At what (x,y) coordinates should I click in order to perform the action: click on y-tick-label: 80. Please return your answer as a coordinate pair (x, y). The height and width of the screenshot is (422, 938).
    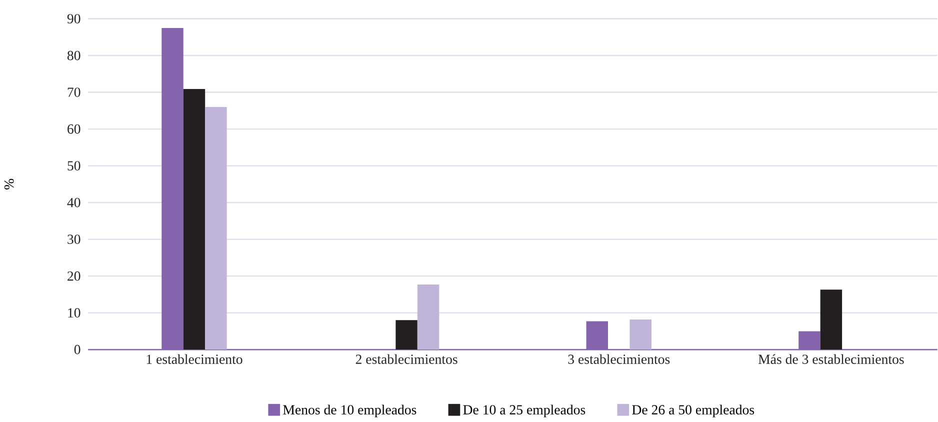
    Looking at the image, I should click on (73, 55).